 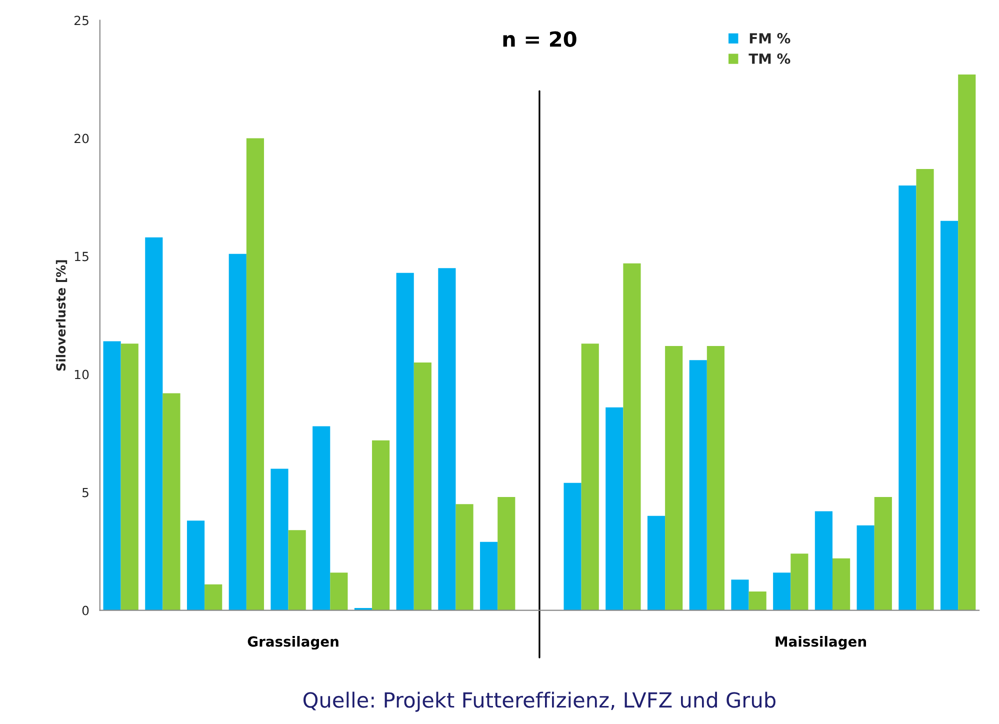 What do you see at coordinates (62, 315) in the screenshot?
I see `y-axis-title: Siloverluste [%]` at bounding box center [62, 315].